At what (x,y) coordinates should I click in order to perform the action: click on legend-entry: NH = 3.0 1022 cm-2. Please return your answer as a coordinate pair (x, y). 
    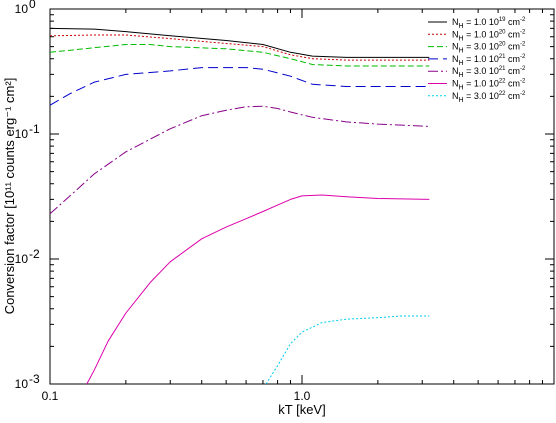
    Looking at the image, I should click on (489, 97).